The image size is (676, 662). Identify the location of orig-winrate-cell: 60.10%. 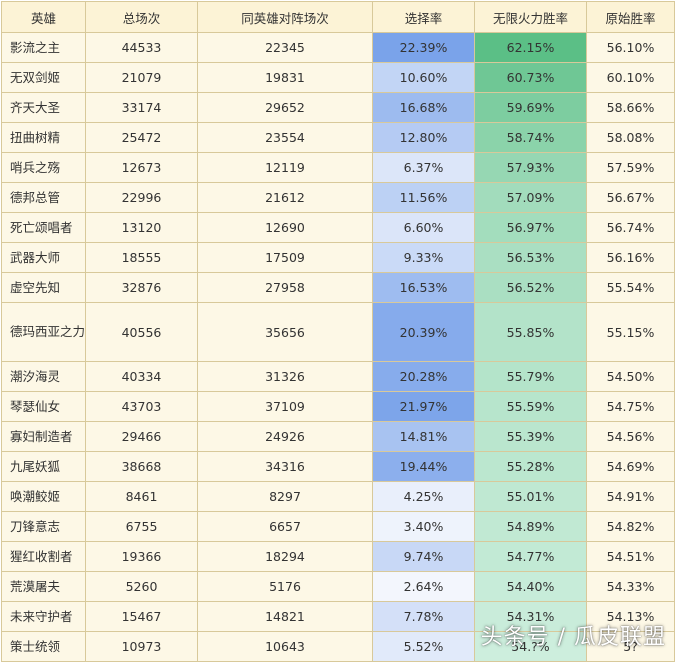
(630, 77).